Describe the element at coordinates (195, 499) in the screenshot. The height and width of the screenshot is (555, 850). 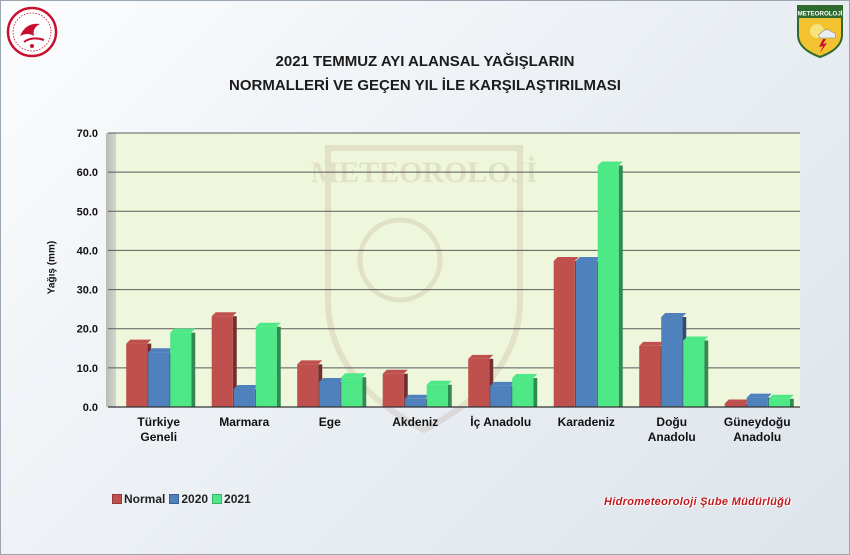
I see `legend-label-2020: 2020` at that location.